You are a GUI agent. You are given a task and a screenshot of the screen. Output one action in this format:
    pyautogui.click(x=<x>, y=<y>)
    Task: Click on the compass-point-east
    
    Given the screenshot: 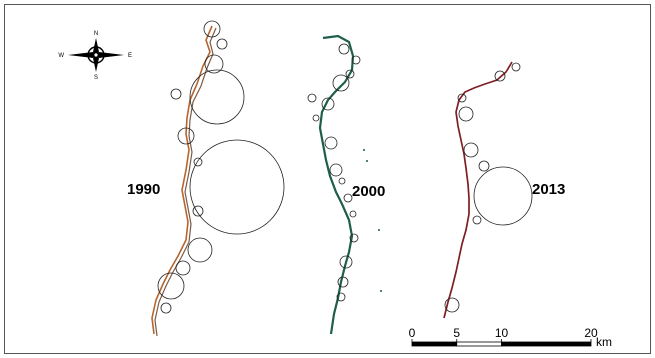 What is the action you would take?
    pyautogui.click(x=110, y=55)
    